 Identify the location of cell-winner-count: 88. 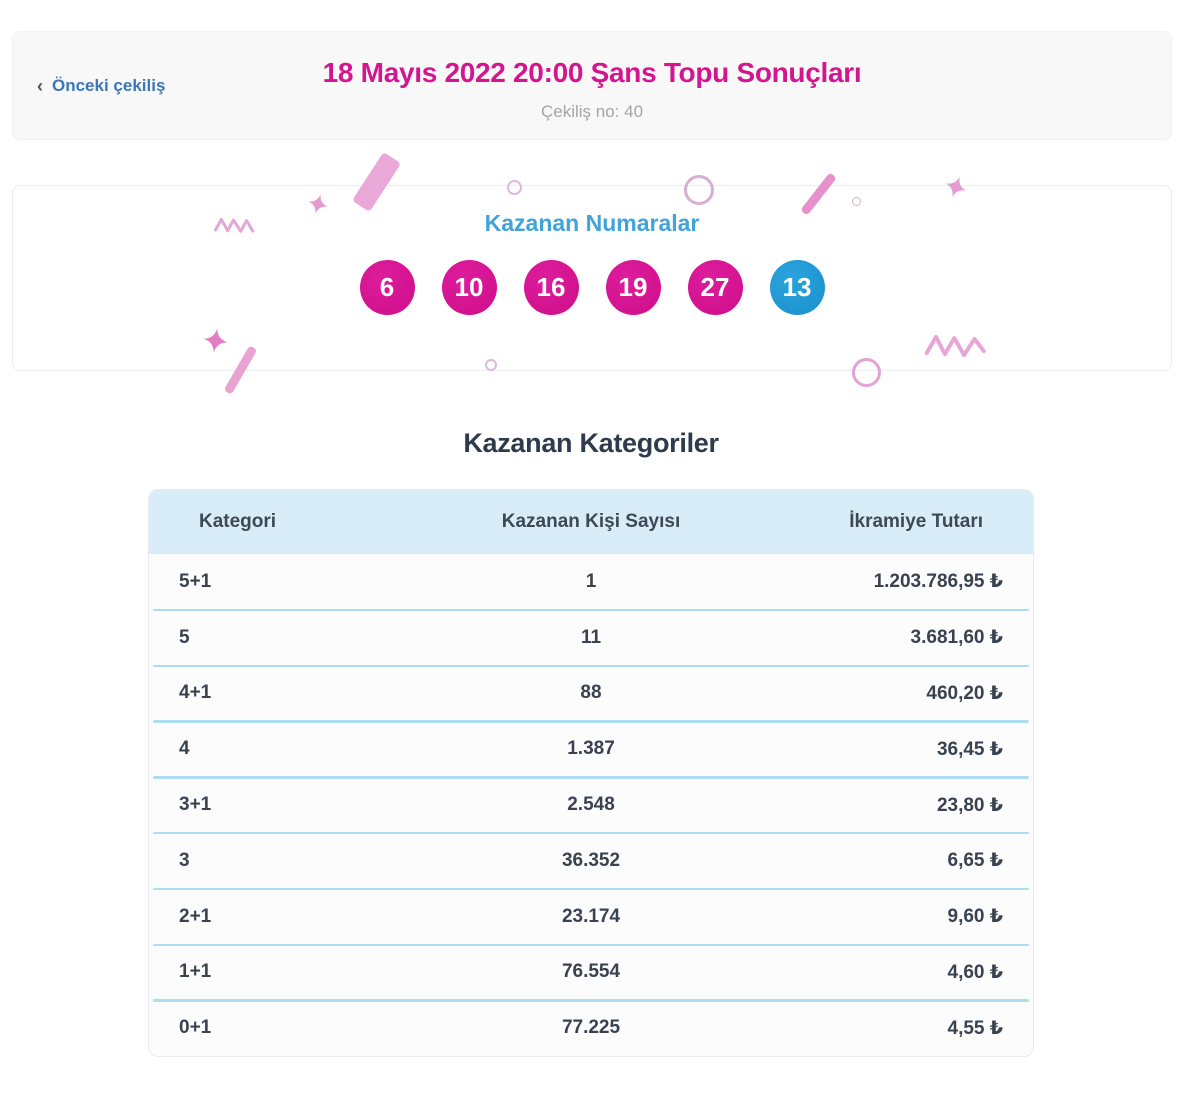
(591, 693).